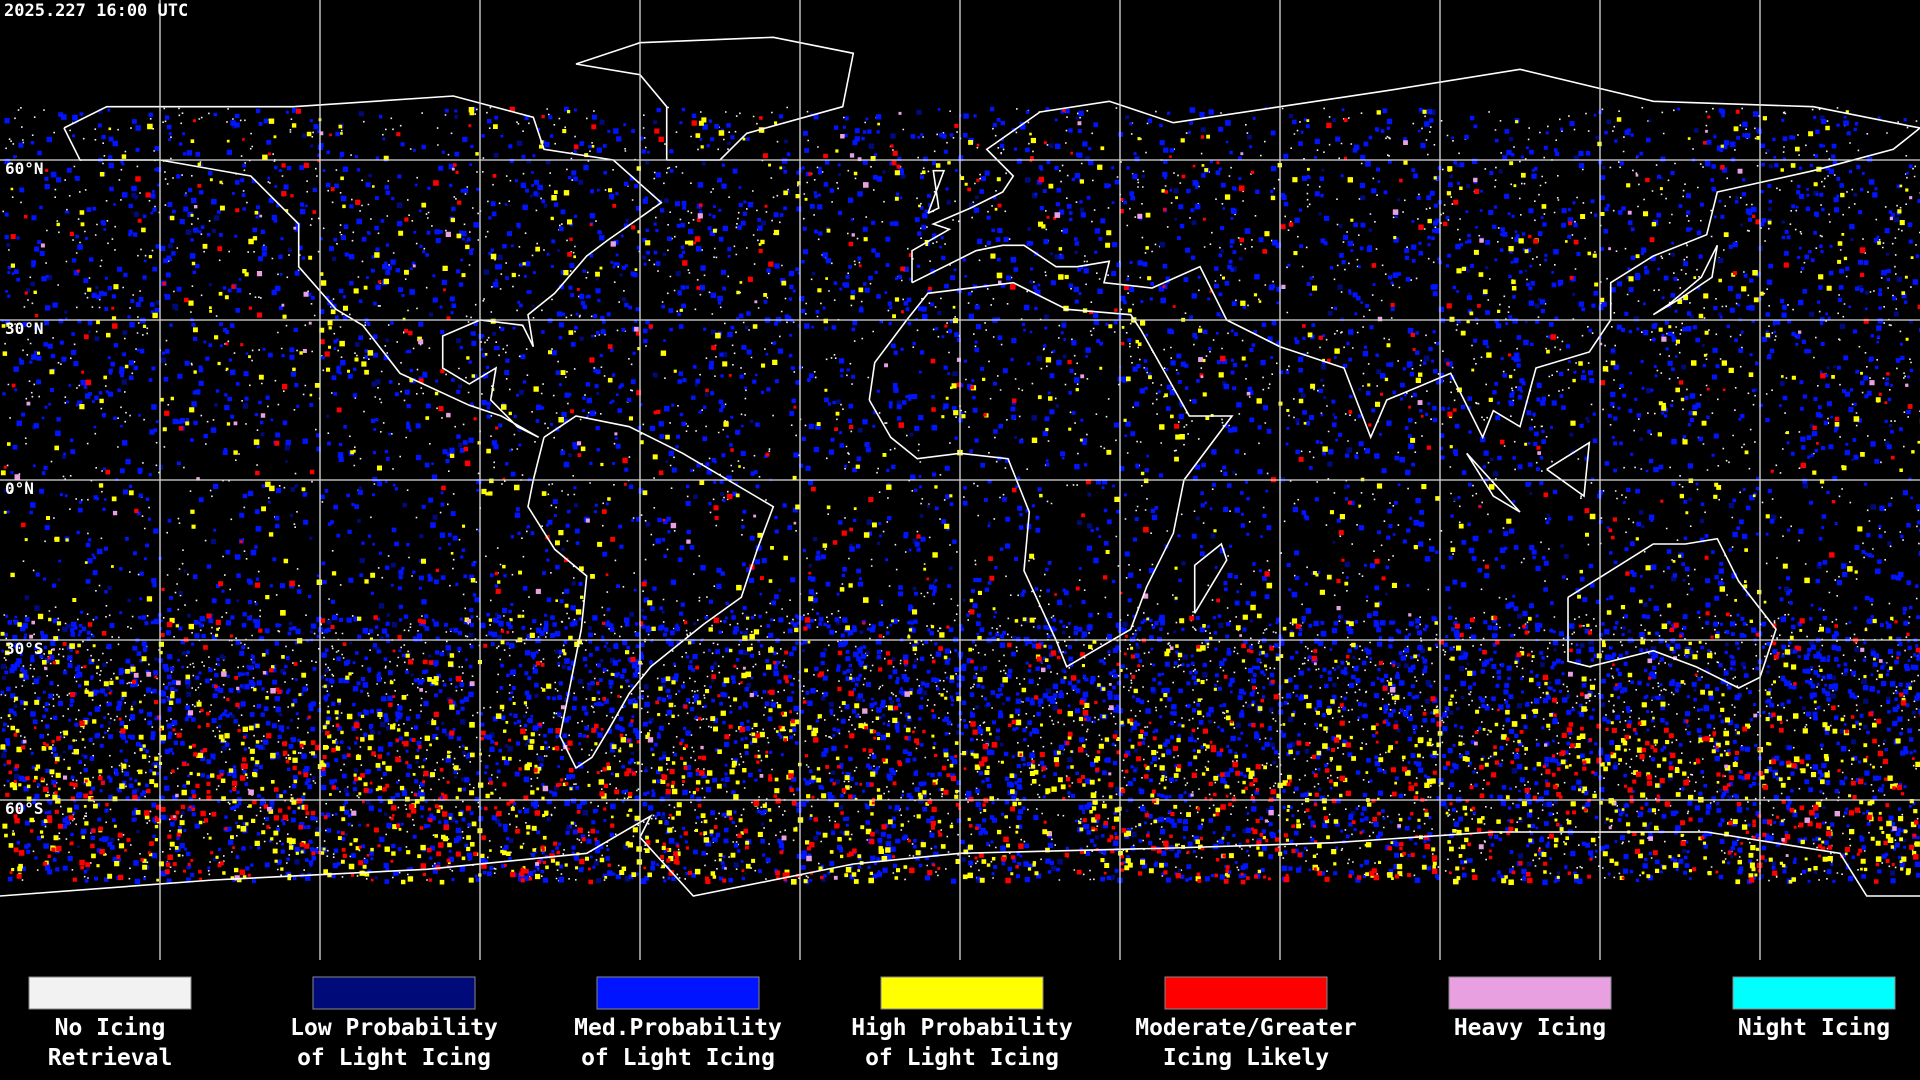 Image resolution: width=1920 pixels, height=1080 pixels. Describe the element at coordinates (1530, 1028) in the screenshot. I see `legend-label: Heavy Icing` at that location.